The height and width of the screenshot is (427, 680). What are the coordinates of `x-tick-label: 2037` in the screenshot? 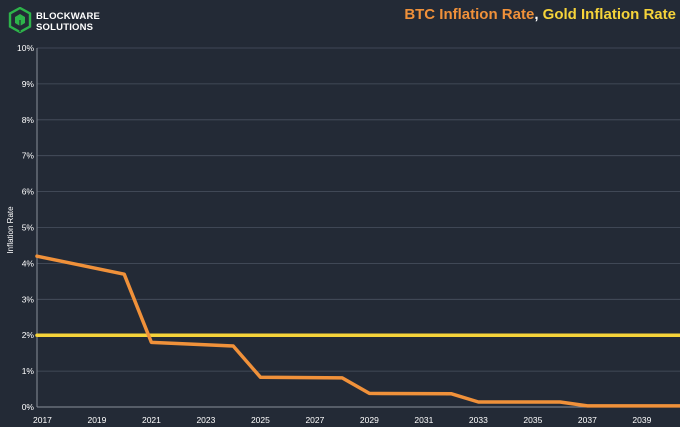 It's located at (587, 420).